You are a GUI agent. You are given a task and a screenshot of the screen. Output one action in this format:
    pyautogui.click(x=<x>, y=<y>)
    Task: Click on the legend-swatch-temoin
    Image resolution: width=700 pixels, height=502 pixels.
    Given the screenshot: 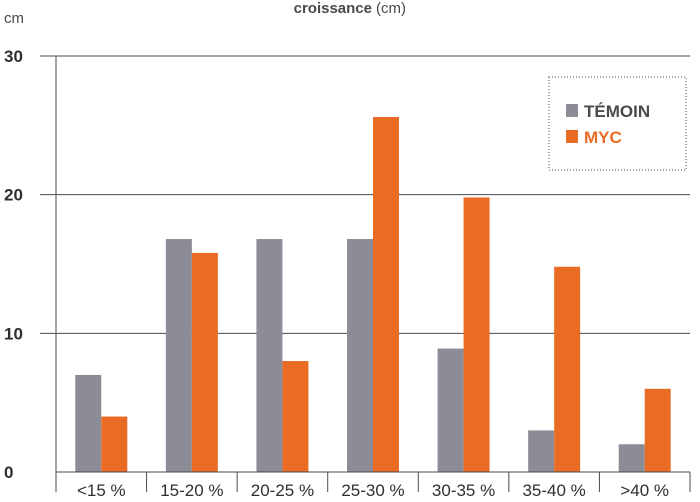 What is the action you would take?
    pyautogui.click(x=572, y=110)
    